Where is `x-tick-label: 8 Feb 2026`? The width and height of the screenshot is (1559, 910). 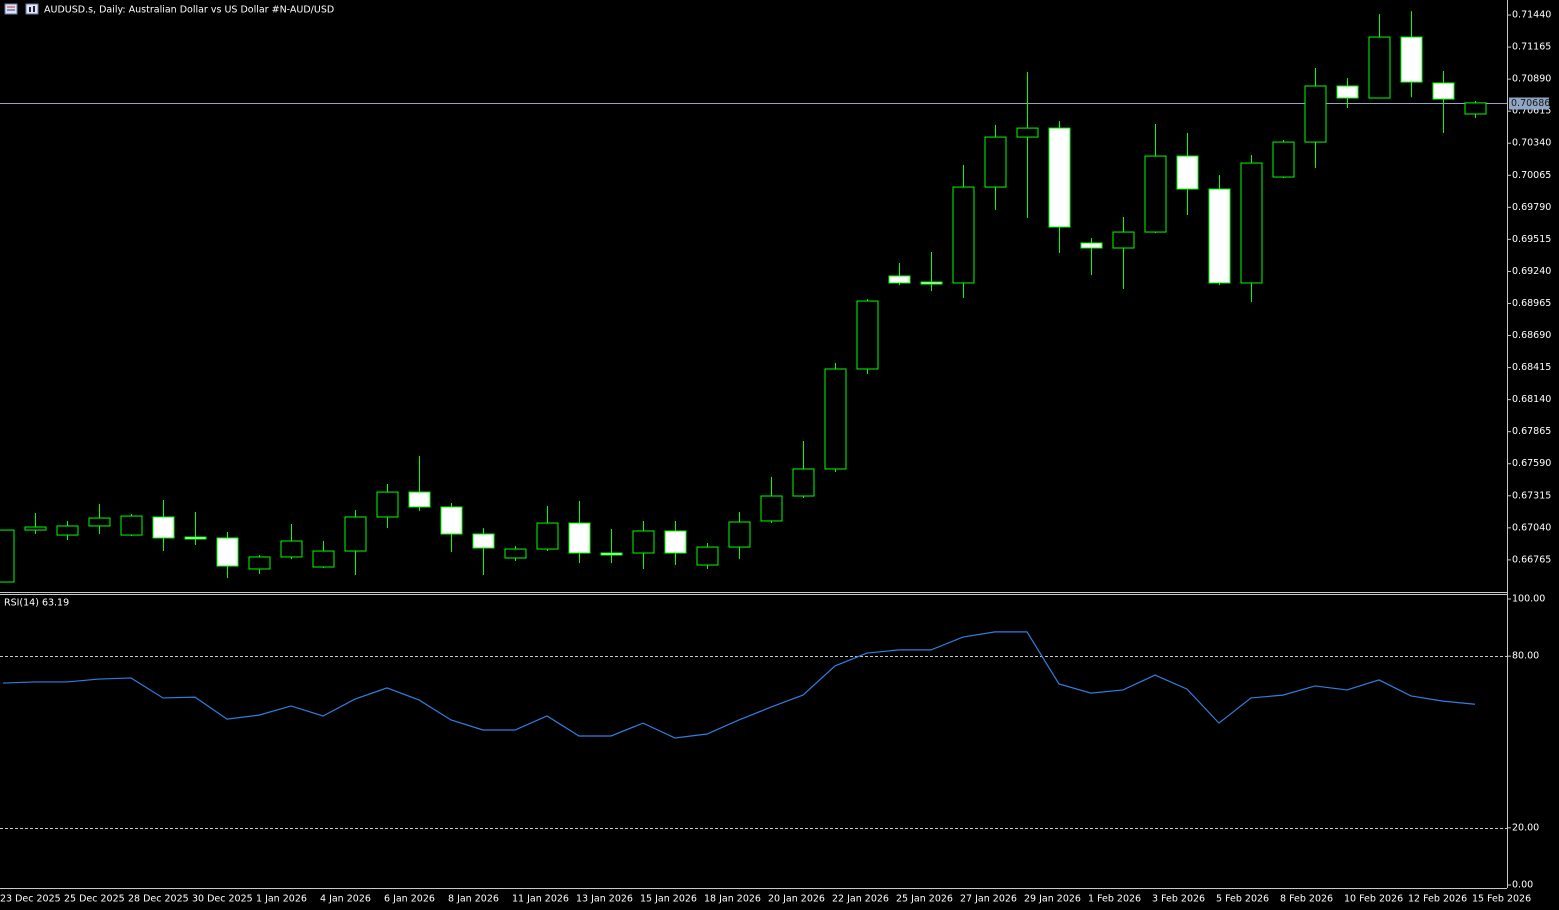 x-tick-label: 8 Feb 2026 is located at coordinates (1306, 899).